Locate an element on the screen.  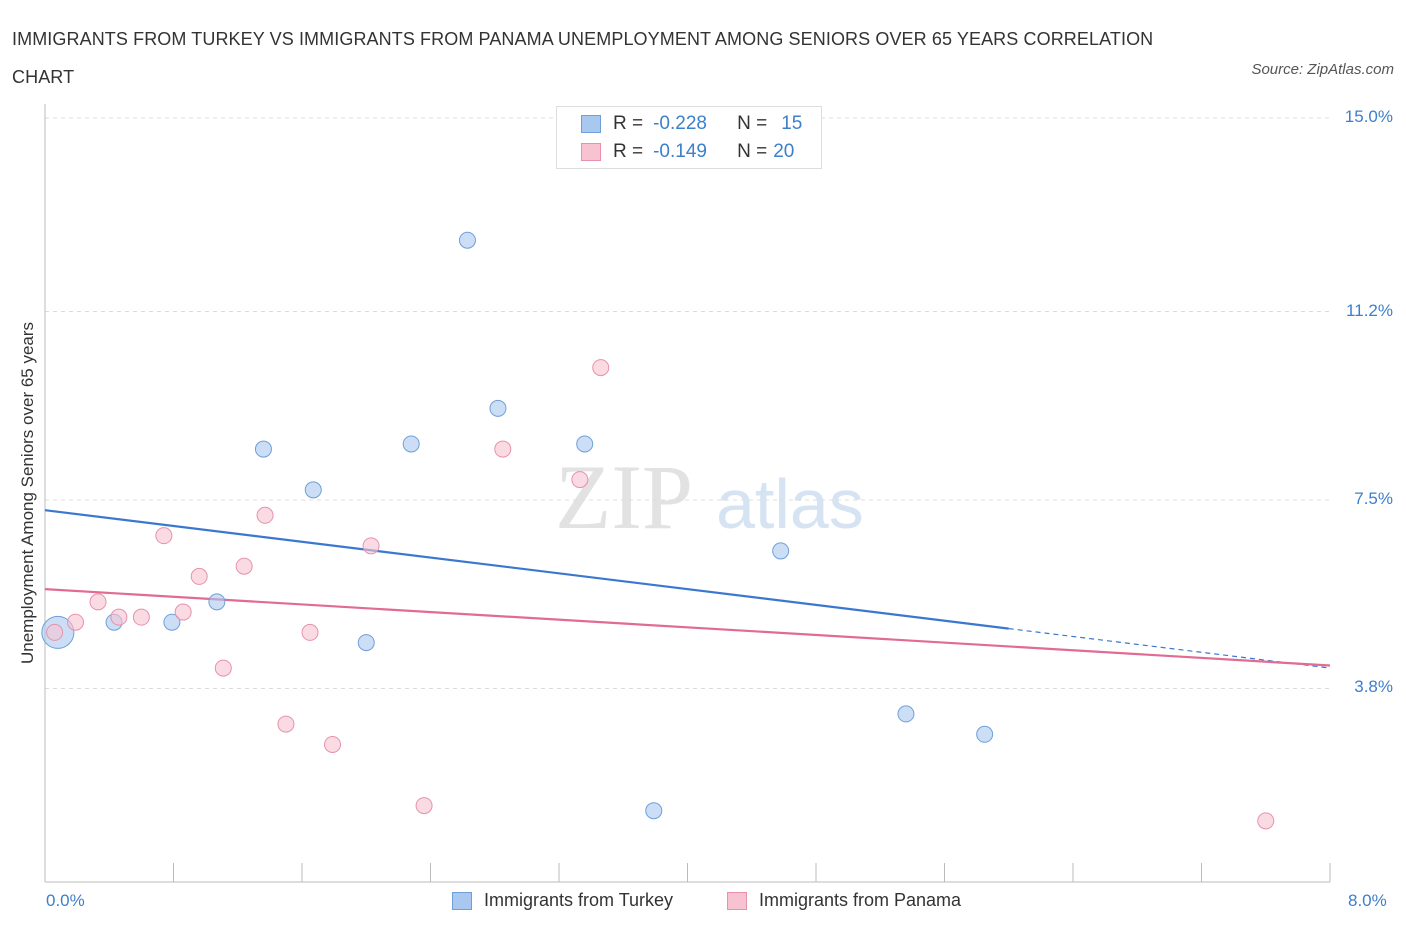
trend-line-turkey is located at coordinates (526, 569).